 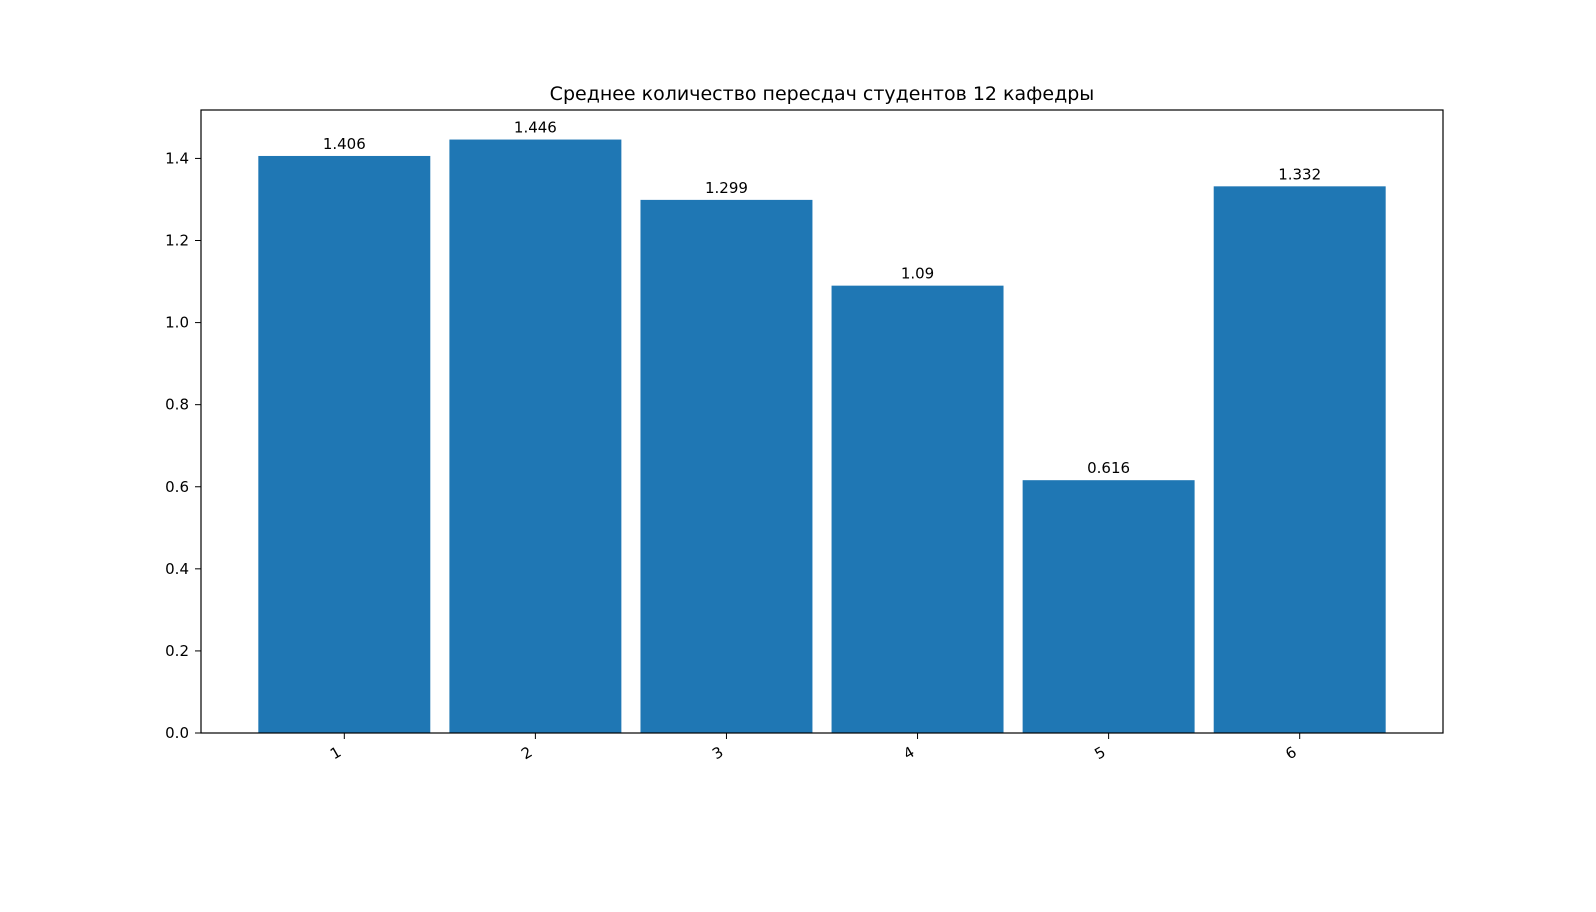 What do you see at coordinates (1299, 174) in the screenshot?
I see `bar-value-label: 1.332` at bounding box center [1299, 174].